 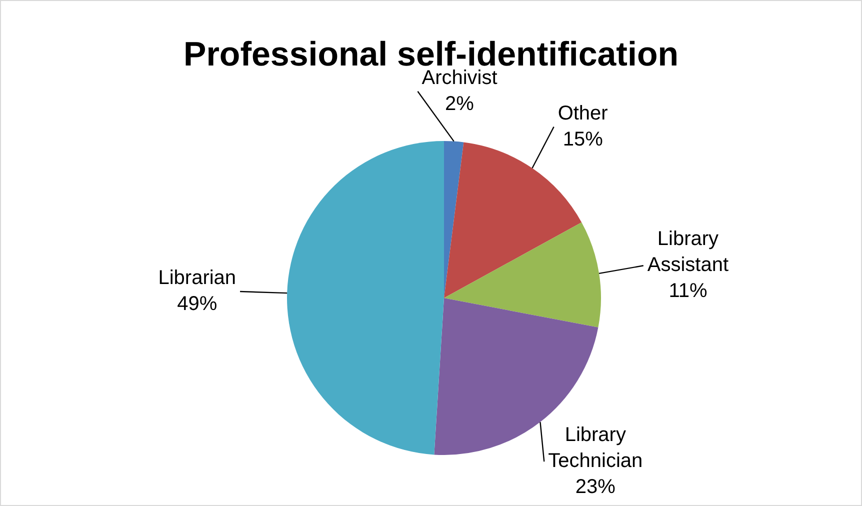 What do you see at coordinates (460, 77) in the screenshot?
I see `slice-label: Archivist` at bounding box center [460, 77].